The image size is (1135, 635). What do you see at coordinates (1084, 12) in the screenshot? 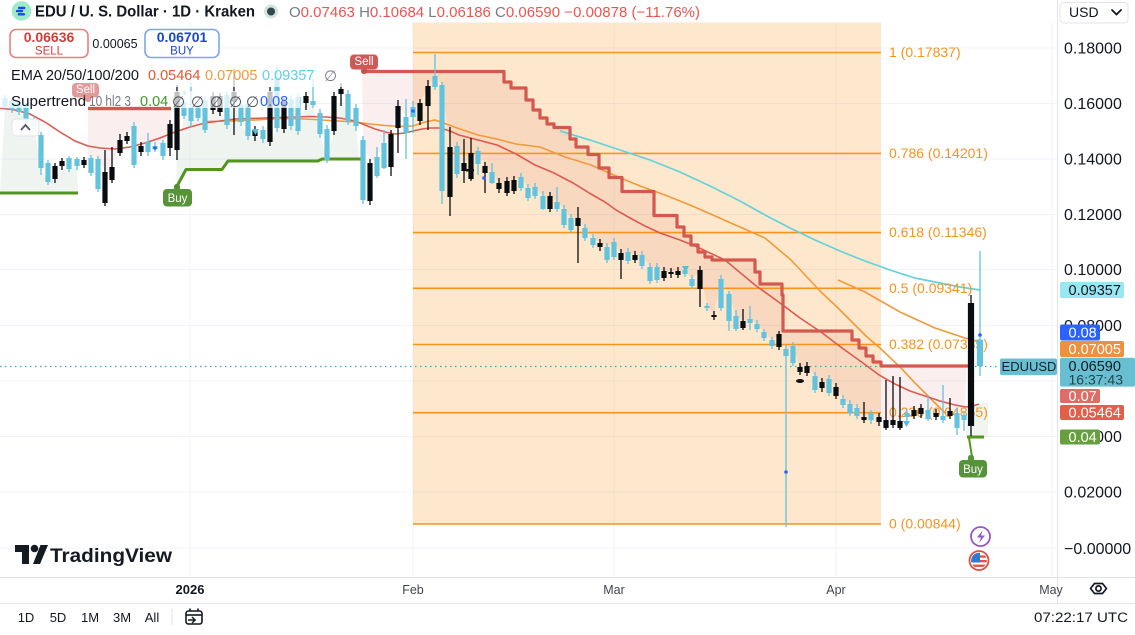
I see `svg-text: USD` at bounding box center [1084, 12].